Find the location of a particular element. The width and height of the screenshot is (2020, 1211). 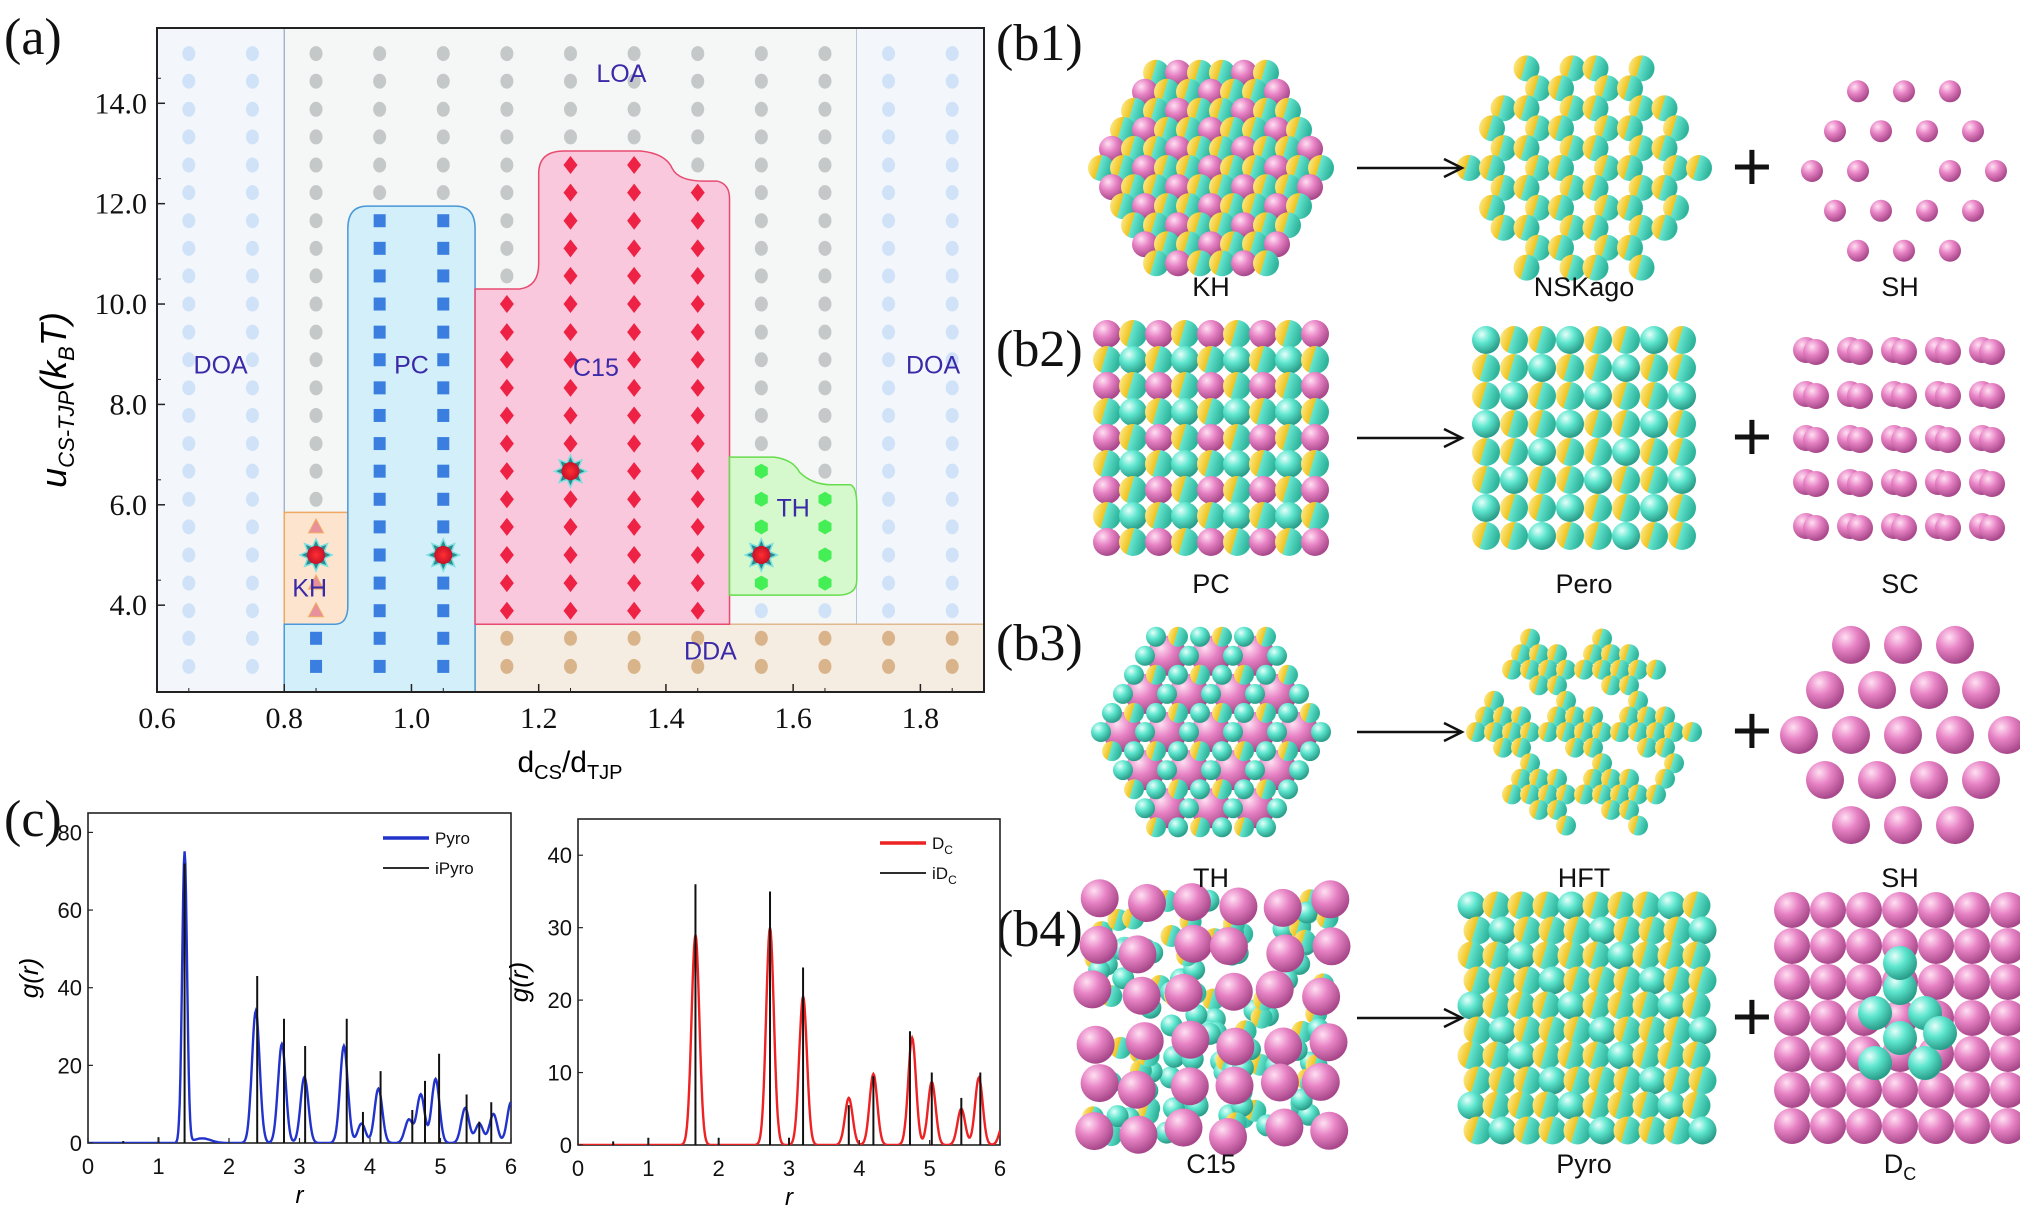

x-tick-label: 6 is located at coordinates (1000, 1168).